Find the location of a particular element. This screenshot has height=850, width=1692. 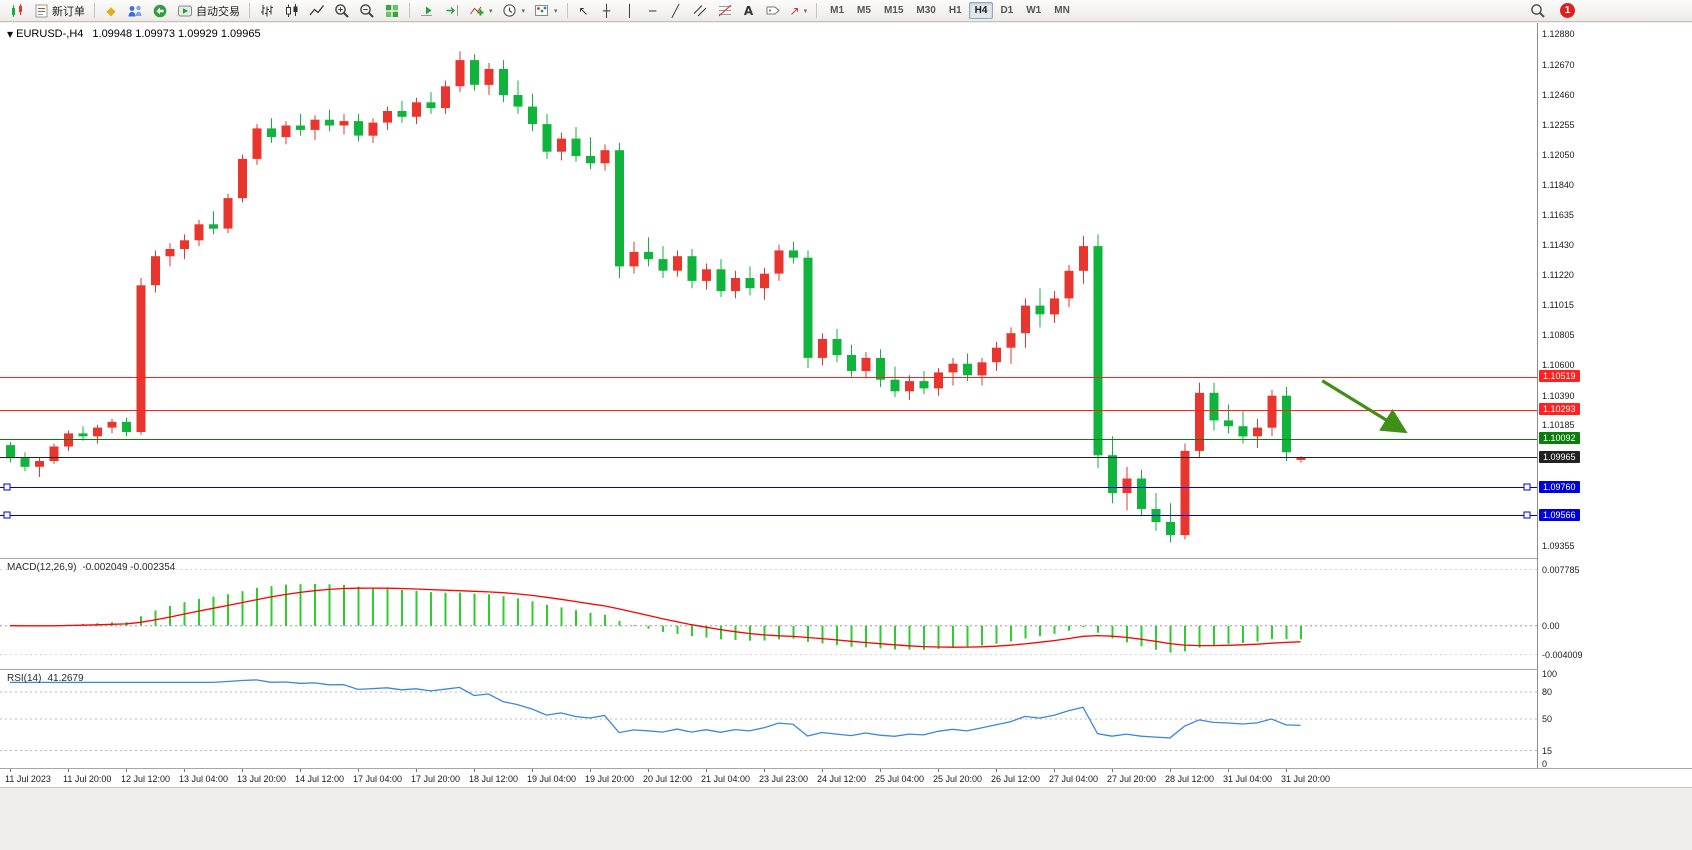

rsi-panel: RSI(14) 41.2679 is located at coordinates (768, 718).